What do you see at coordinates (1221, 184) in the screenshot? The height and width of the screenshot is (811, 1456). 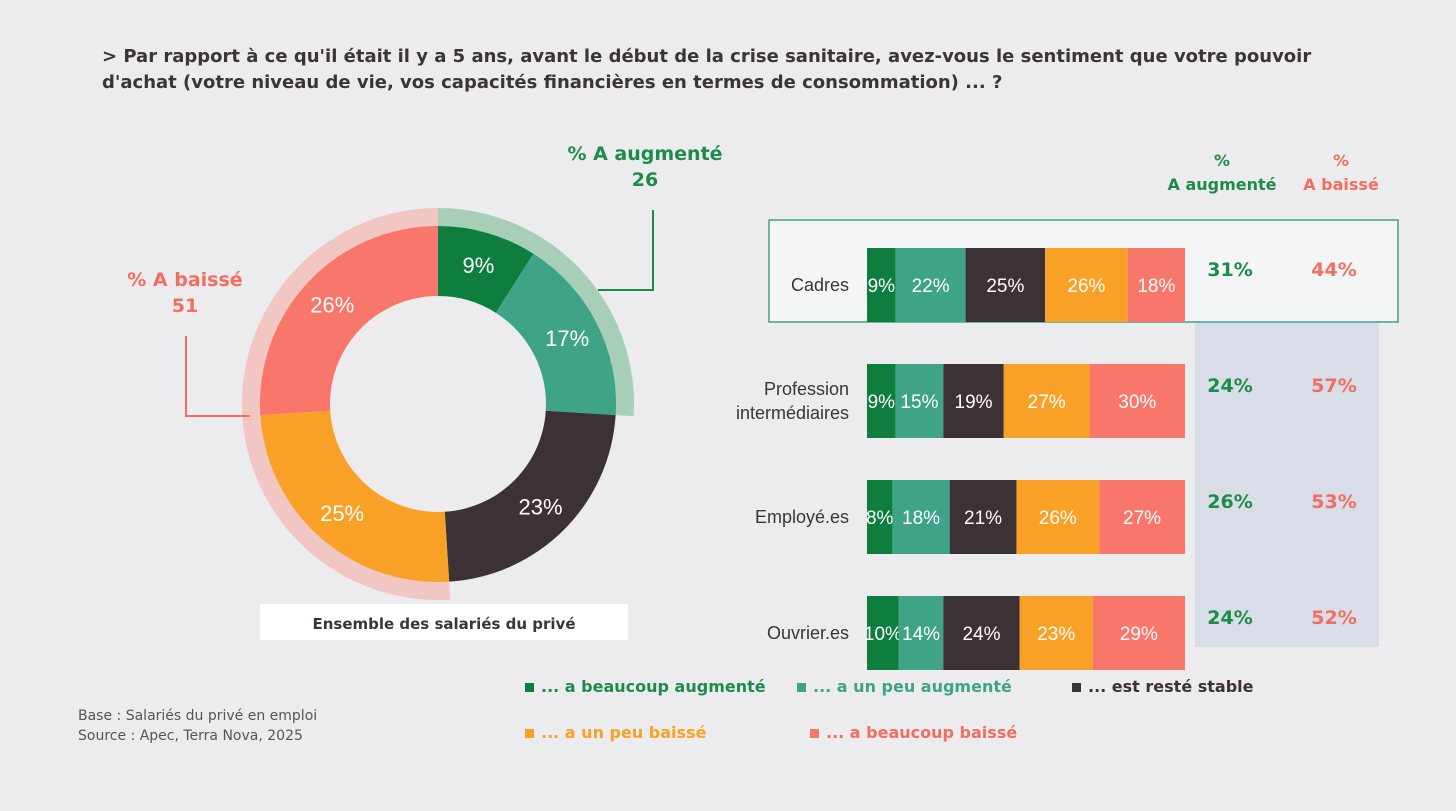 I see `header-augmente-label: A augmenté` at bounding box center [1221, 184].